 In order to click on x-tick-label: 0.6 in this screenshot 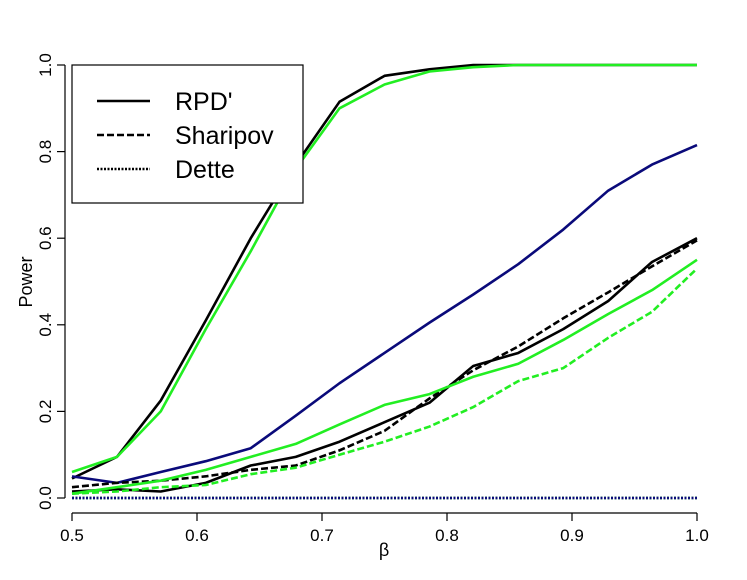, I will do `click(197, 535)`.